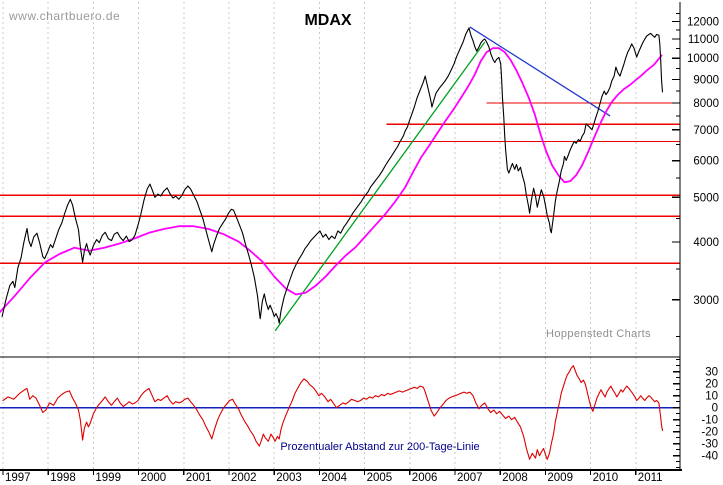  I want to click on x-tick-label-2001: 2001, so click(199, 478).